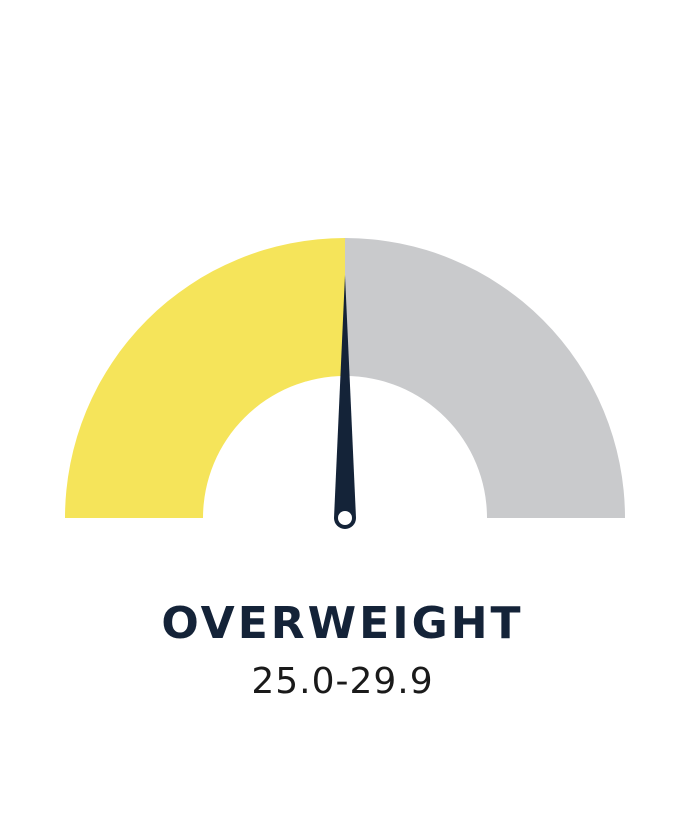 The width and height of the screenshot is (685, 820). What do you see at coordinates (345, 402) in the screenshot?
I see `gauge-needle` at bounding box center [345, 402].